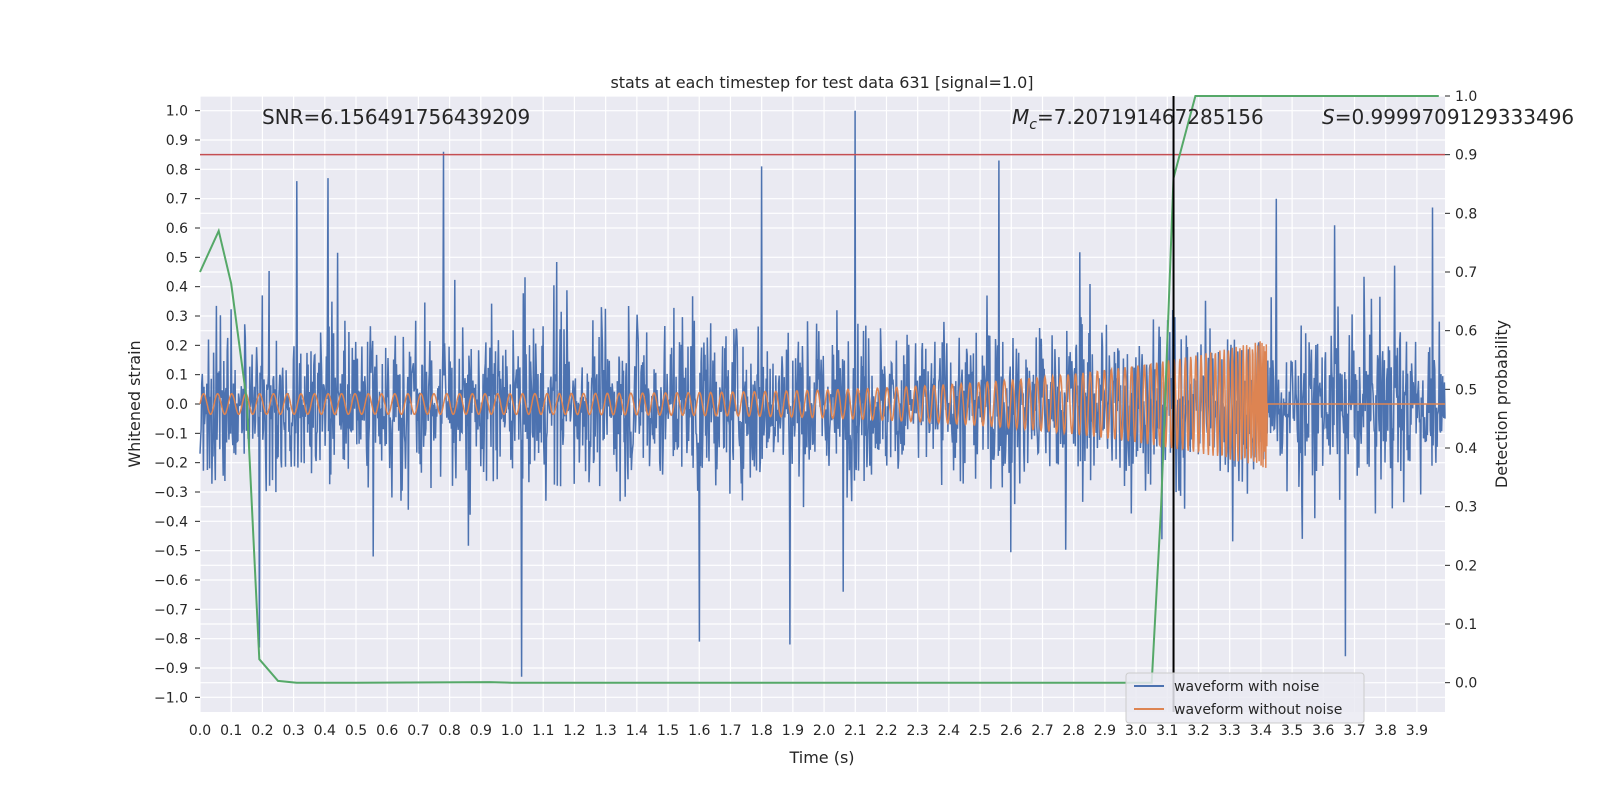 The image size is (1600, 800). Describe the element at coordinates (1466, 156) in the screenshot. I see `y2-tick-label: 0.9` at that location.